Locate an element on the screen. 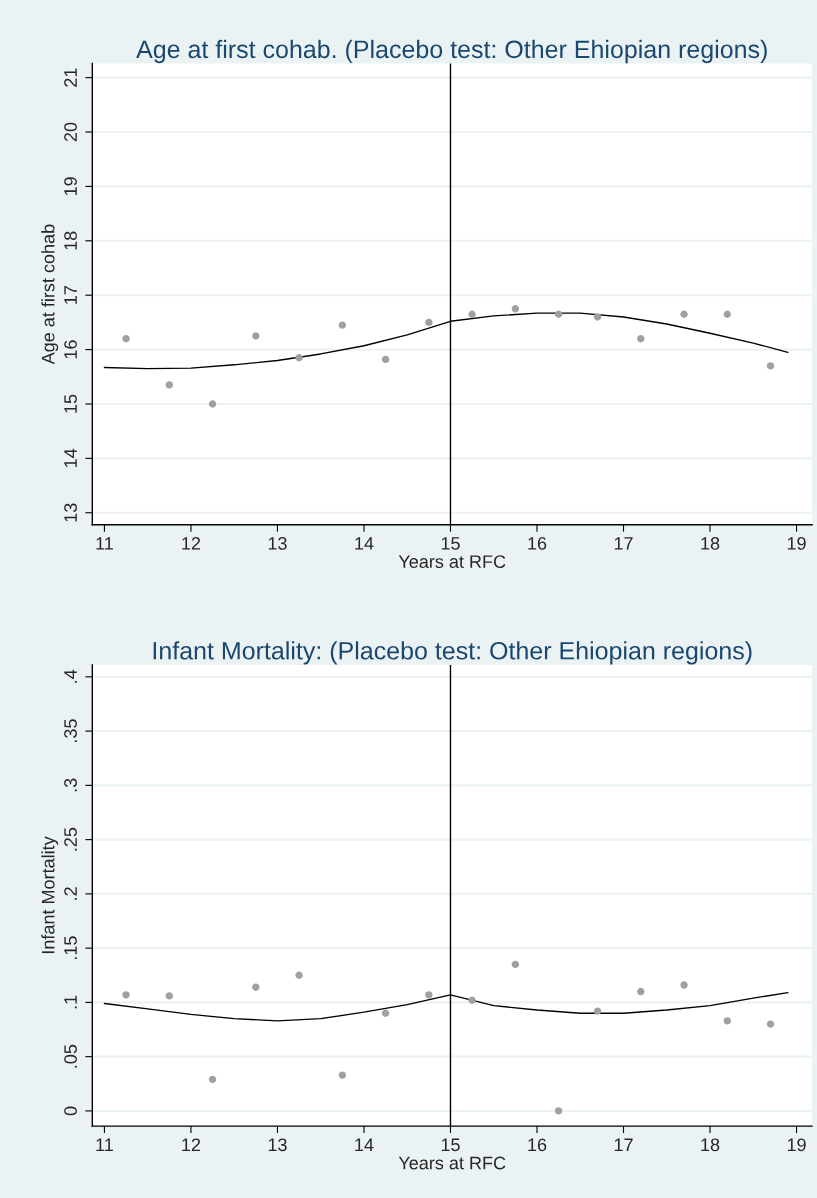  y-tick-label: .25 is located at coordinates (70, 839).